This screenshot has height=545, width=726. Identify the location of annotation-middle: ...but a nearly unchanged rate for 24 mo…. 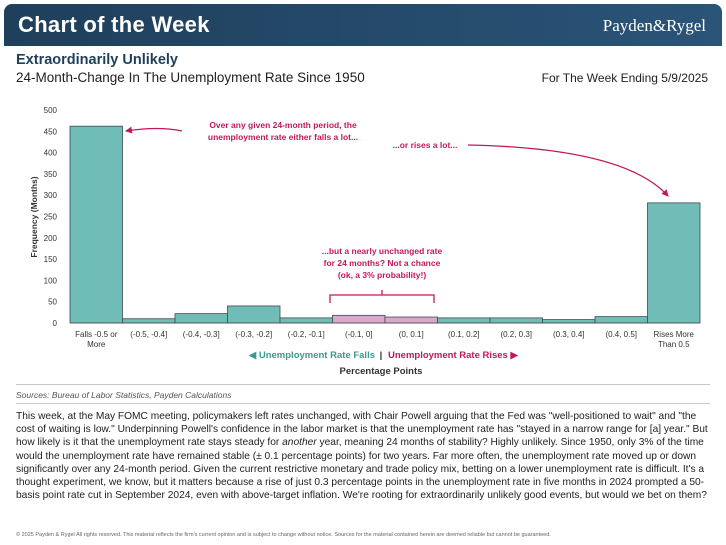
(382, 274).